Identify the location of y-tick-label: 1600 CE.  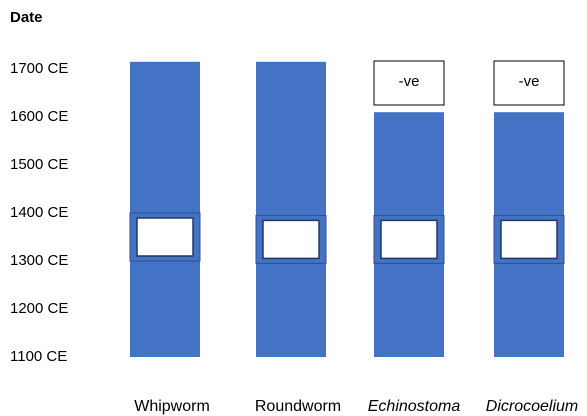
(39, 116).